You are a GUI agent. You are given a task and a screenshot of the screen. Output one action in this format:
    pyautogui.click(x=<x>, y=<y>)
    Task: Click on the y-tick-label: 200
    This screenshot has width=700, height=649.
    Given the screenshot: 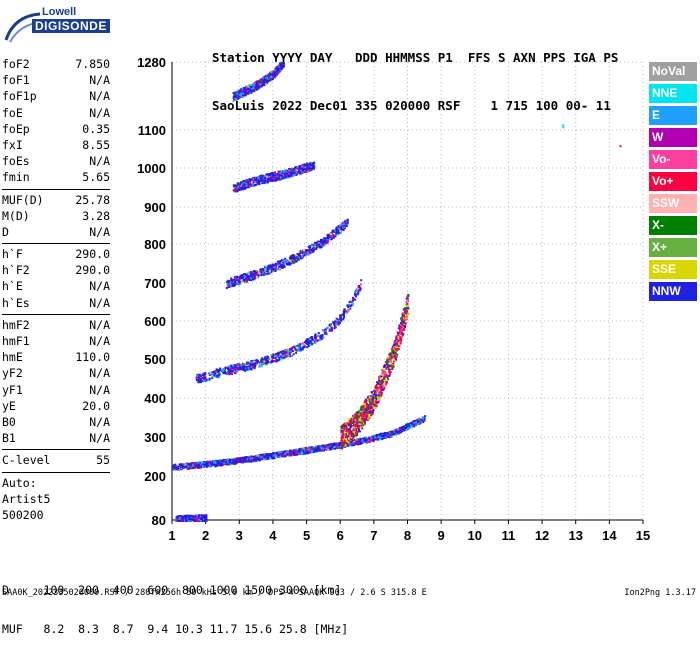 What is the action you would take?
    pyautogui.click(x=155, y=476)
    